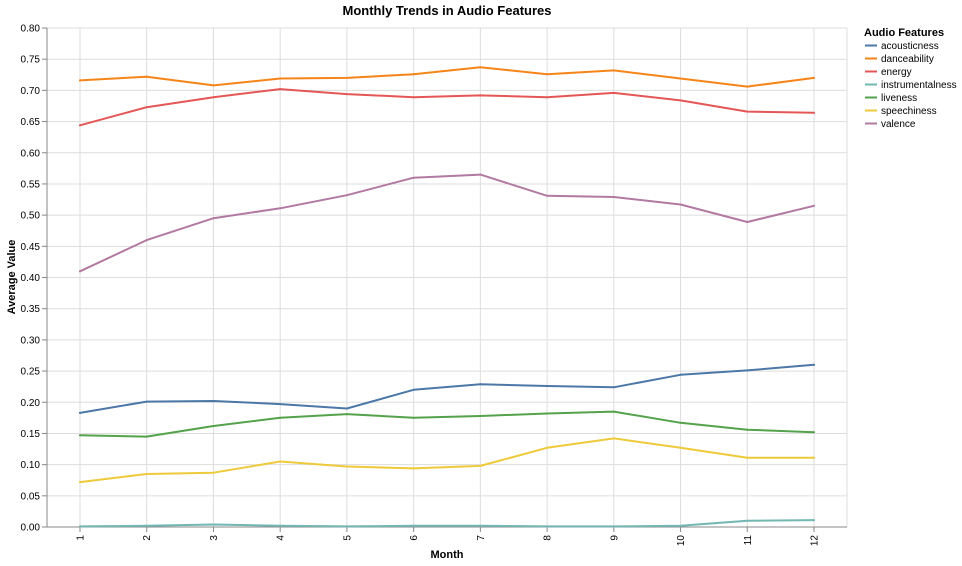  I want to click on x-tick-label: 3, so click(214, 538).